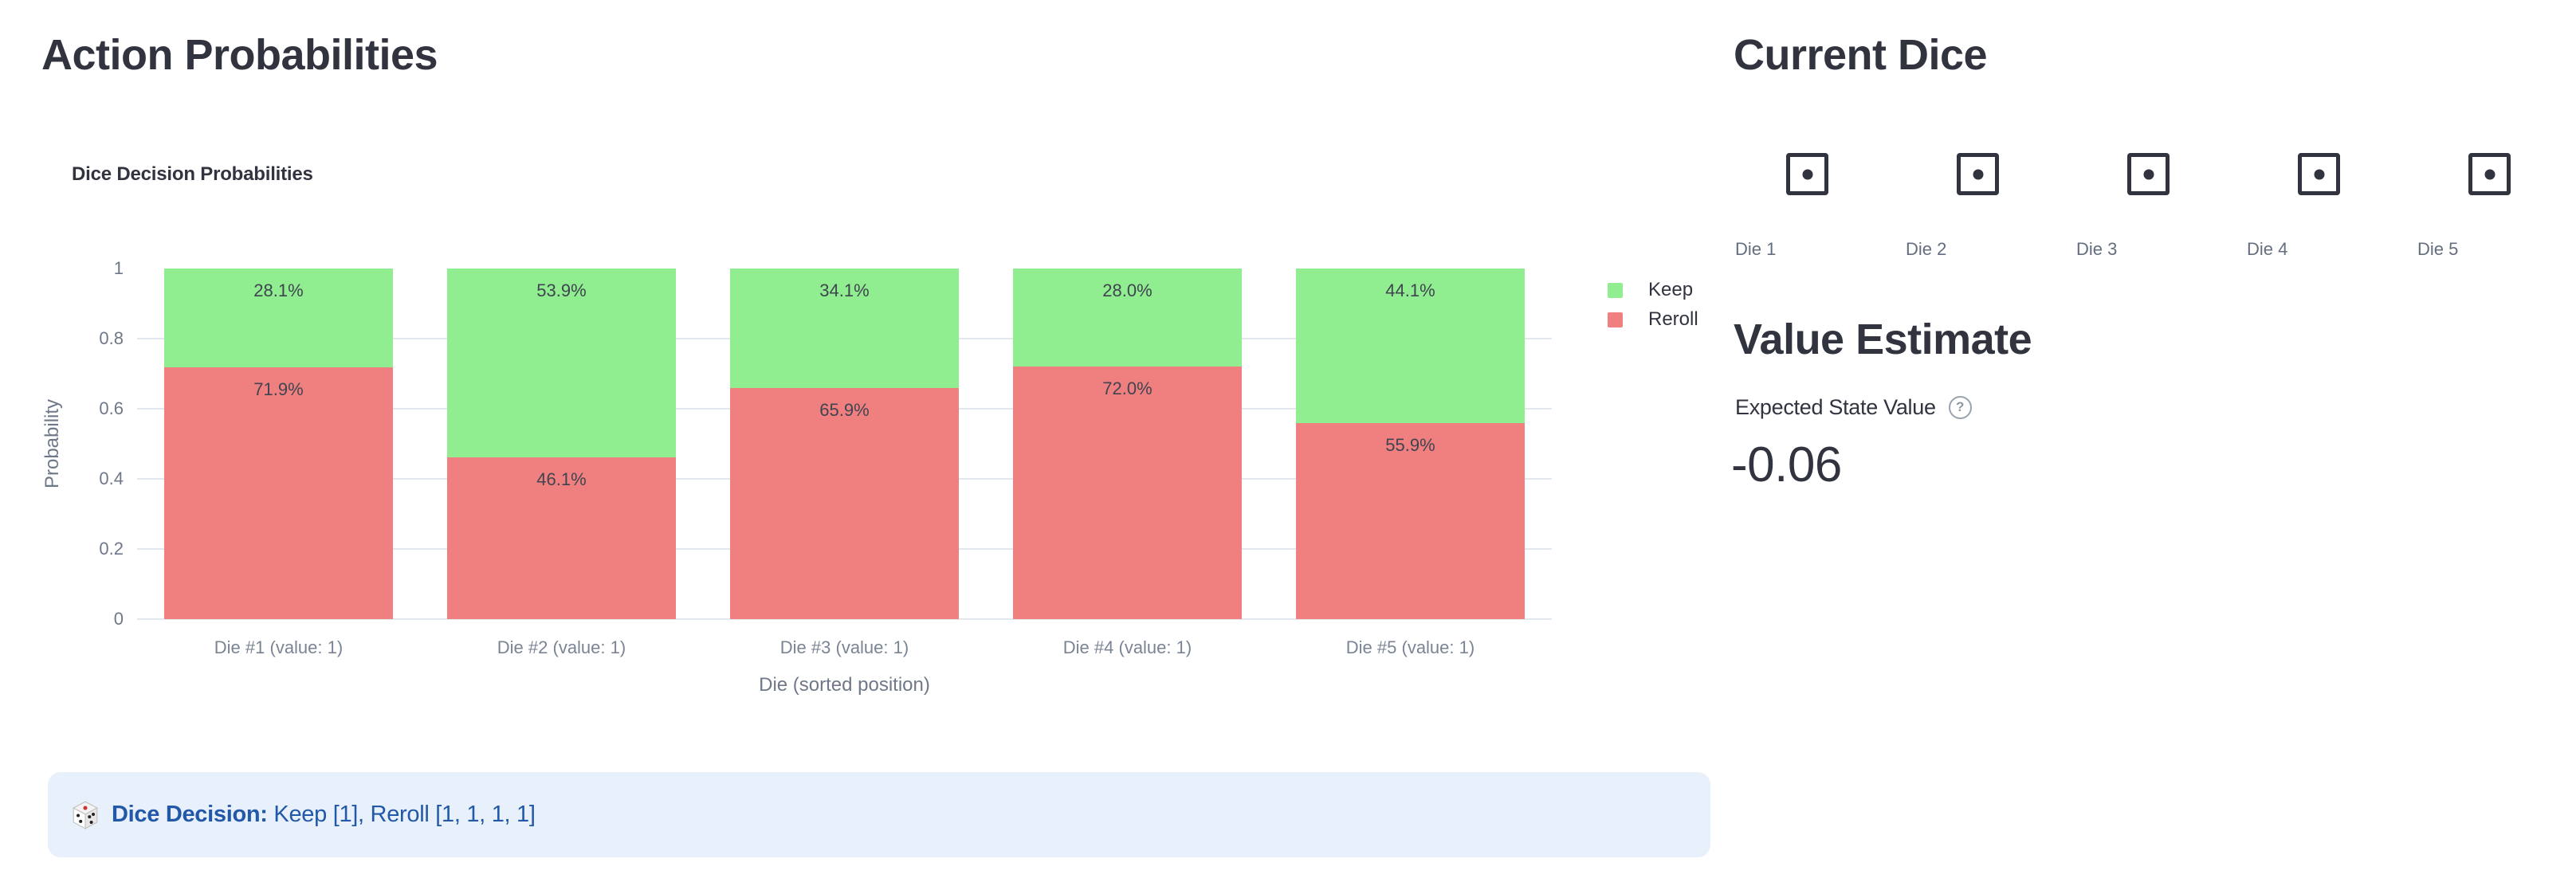  I want to click on page-title: Action Probabilities, so click(240, 55).